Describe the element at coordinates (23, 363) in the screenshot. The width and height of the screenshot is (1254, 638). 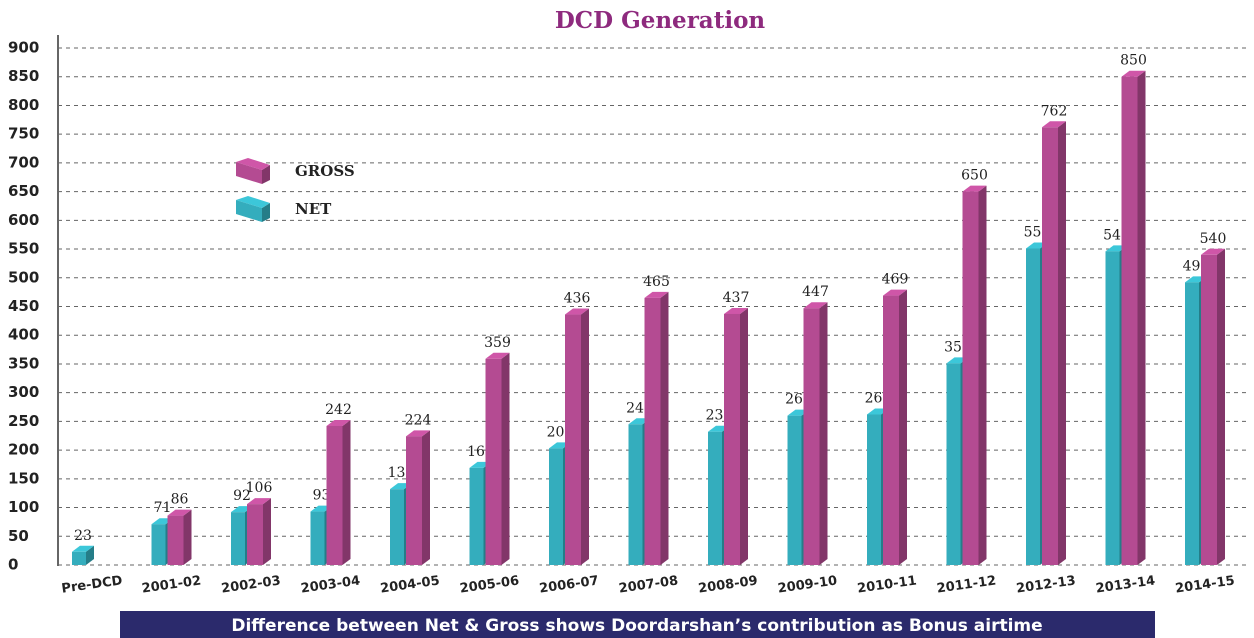
I see `y-tick-label: 350` at that location.